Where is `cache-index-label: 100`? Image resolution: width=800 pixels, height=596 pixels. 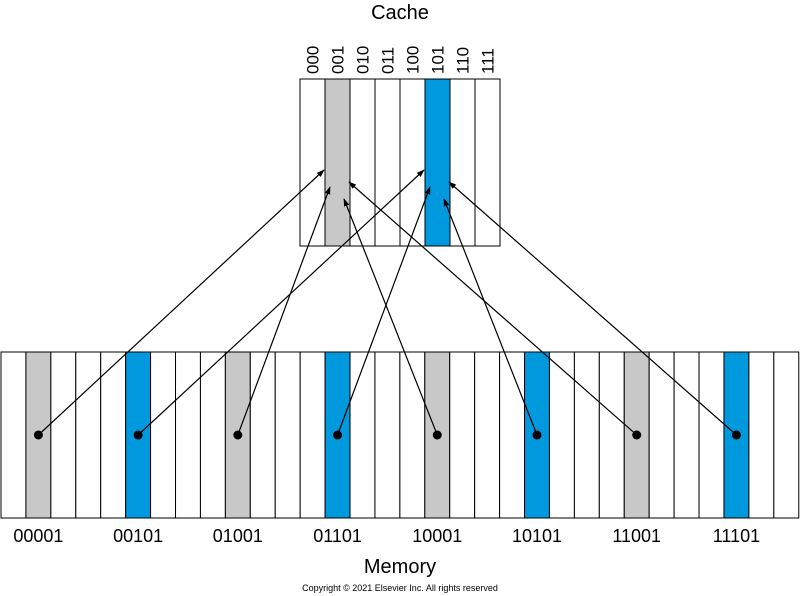 cache-index-label: 100 is located at coordinates (413, 60).